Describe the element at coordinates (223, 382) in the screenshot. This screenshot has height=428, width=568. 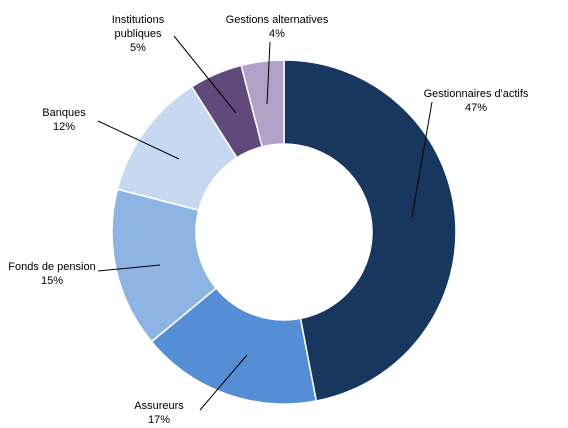
I see `leader-line-assureurs` at that location.